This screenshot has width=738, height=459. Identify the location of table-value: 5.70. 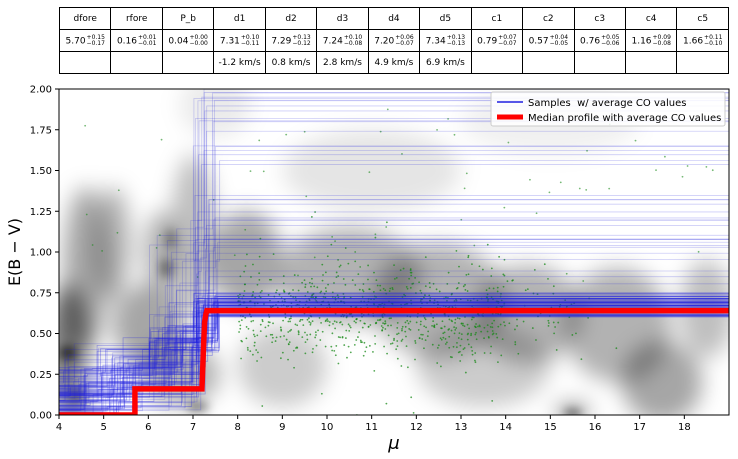
(75, 41).